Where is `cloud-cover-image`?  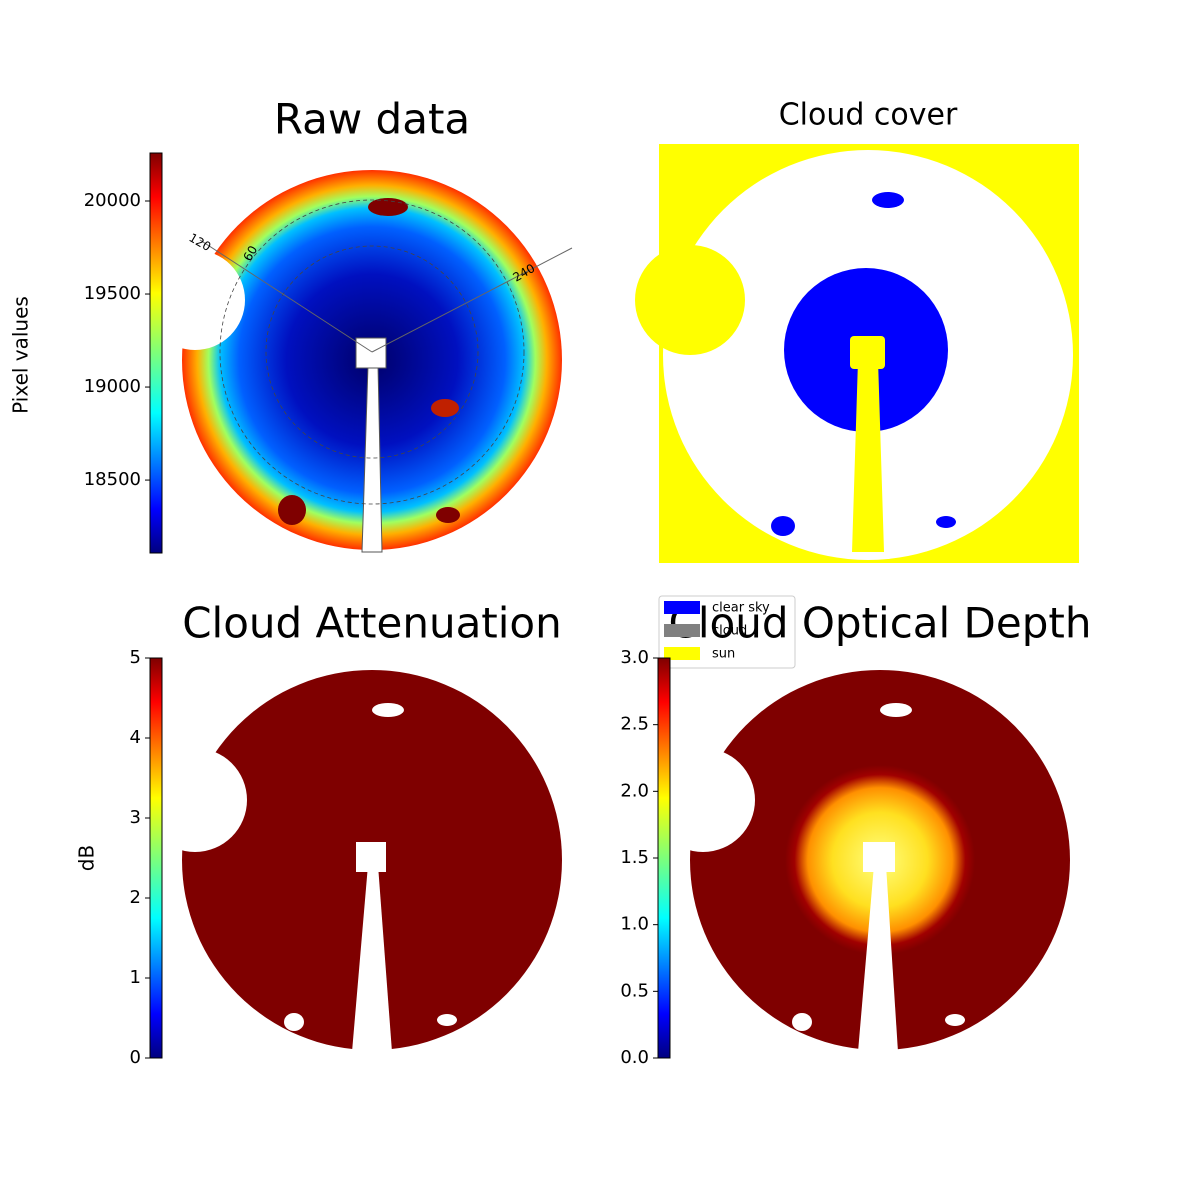 cloud-cover-image is located at coordinates (857, 353).